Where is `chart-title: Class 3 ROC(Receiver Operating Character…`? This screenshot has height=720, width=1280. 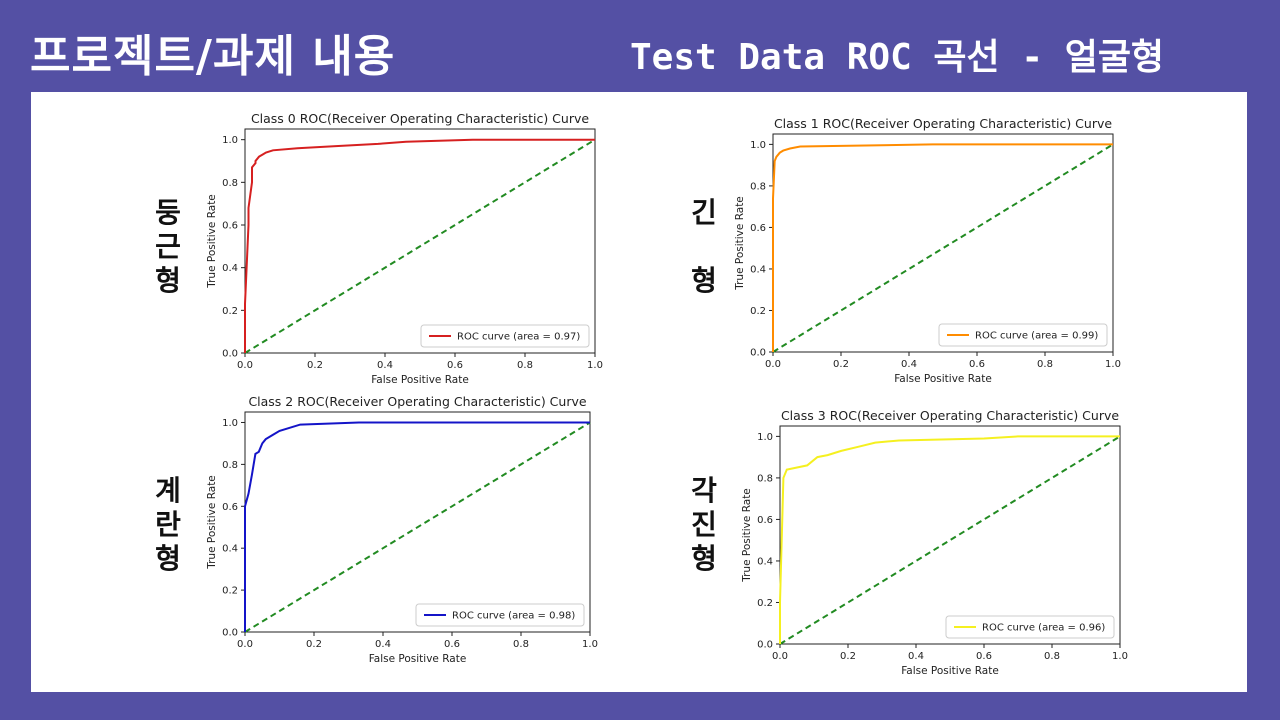
chart-title: Class 3 ROC(Receiver Operating Character… is located at coordinates (950, 415).